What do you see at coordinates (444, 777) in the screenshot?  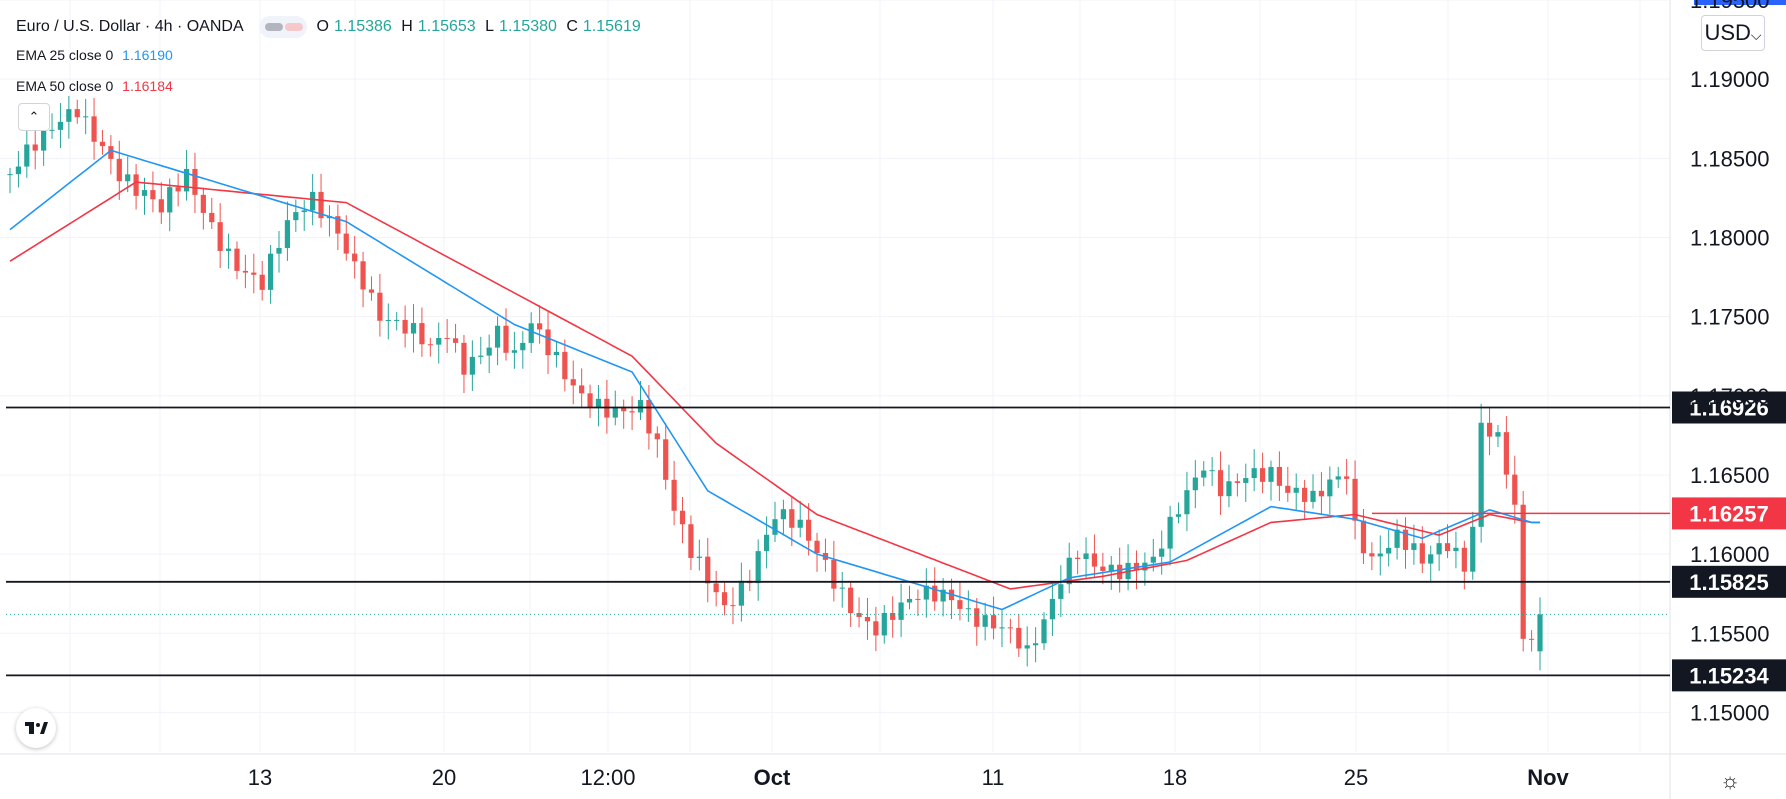 I see `x-tick-label: 20` at bounding box center [444, 777].